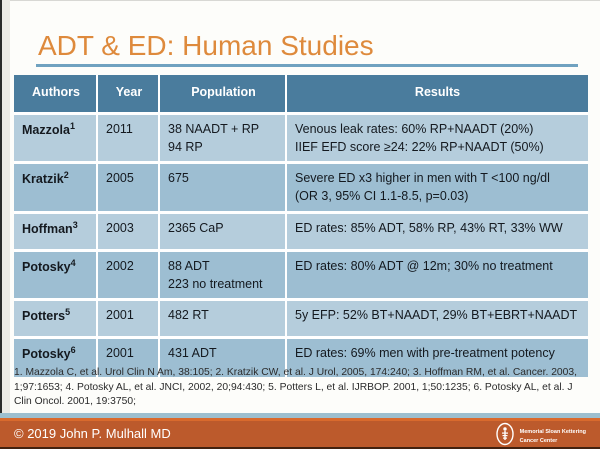 This screenshot has height=449, width=600. I want to click on msk-logo-line1: Memorial Sloan Kettering, so click(552, 432).